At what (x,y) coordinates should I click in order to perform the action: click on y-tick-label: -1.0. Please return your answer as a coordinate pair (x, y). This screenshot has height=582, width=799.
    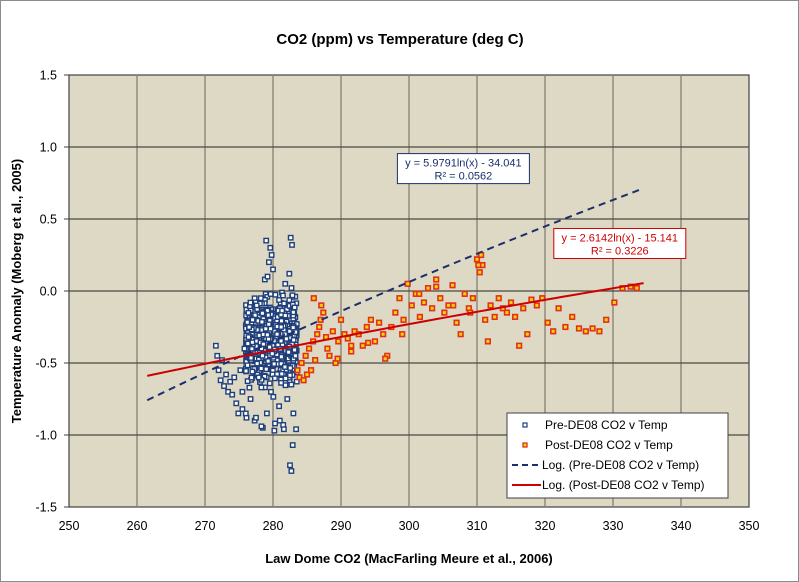
    Looking at the image, I should click on (46, 436).